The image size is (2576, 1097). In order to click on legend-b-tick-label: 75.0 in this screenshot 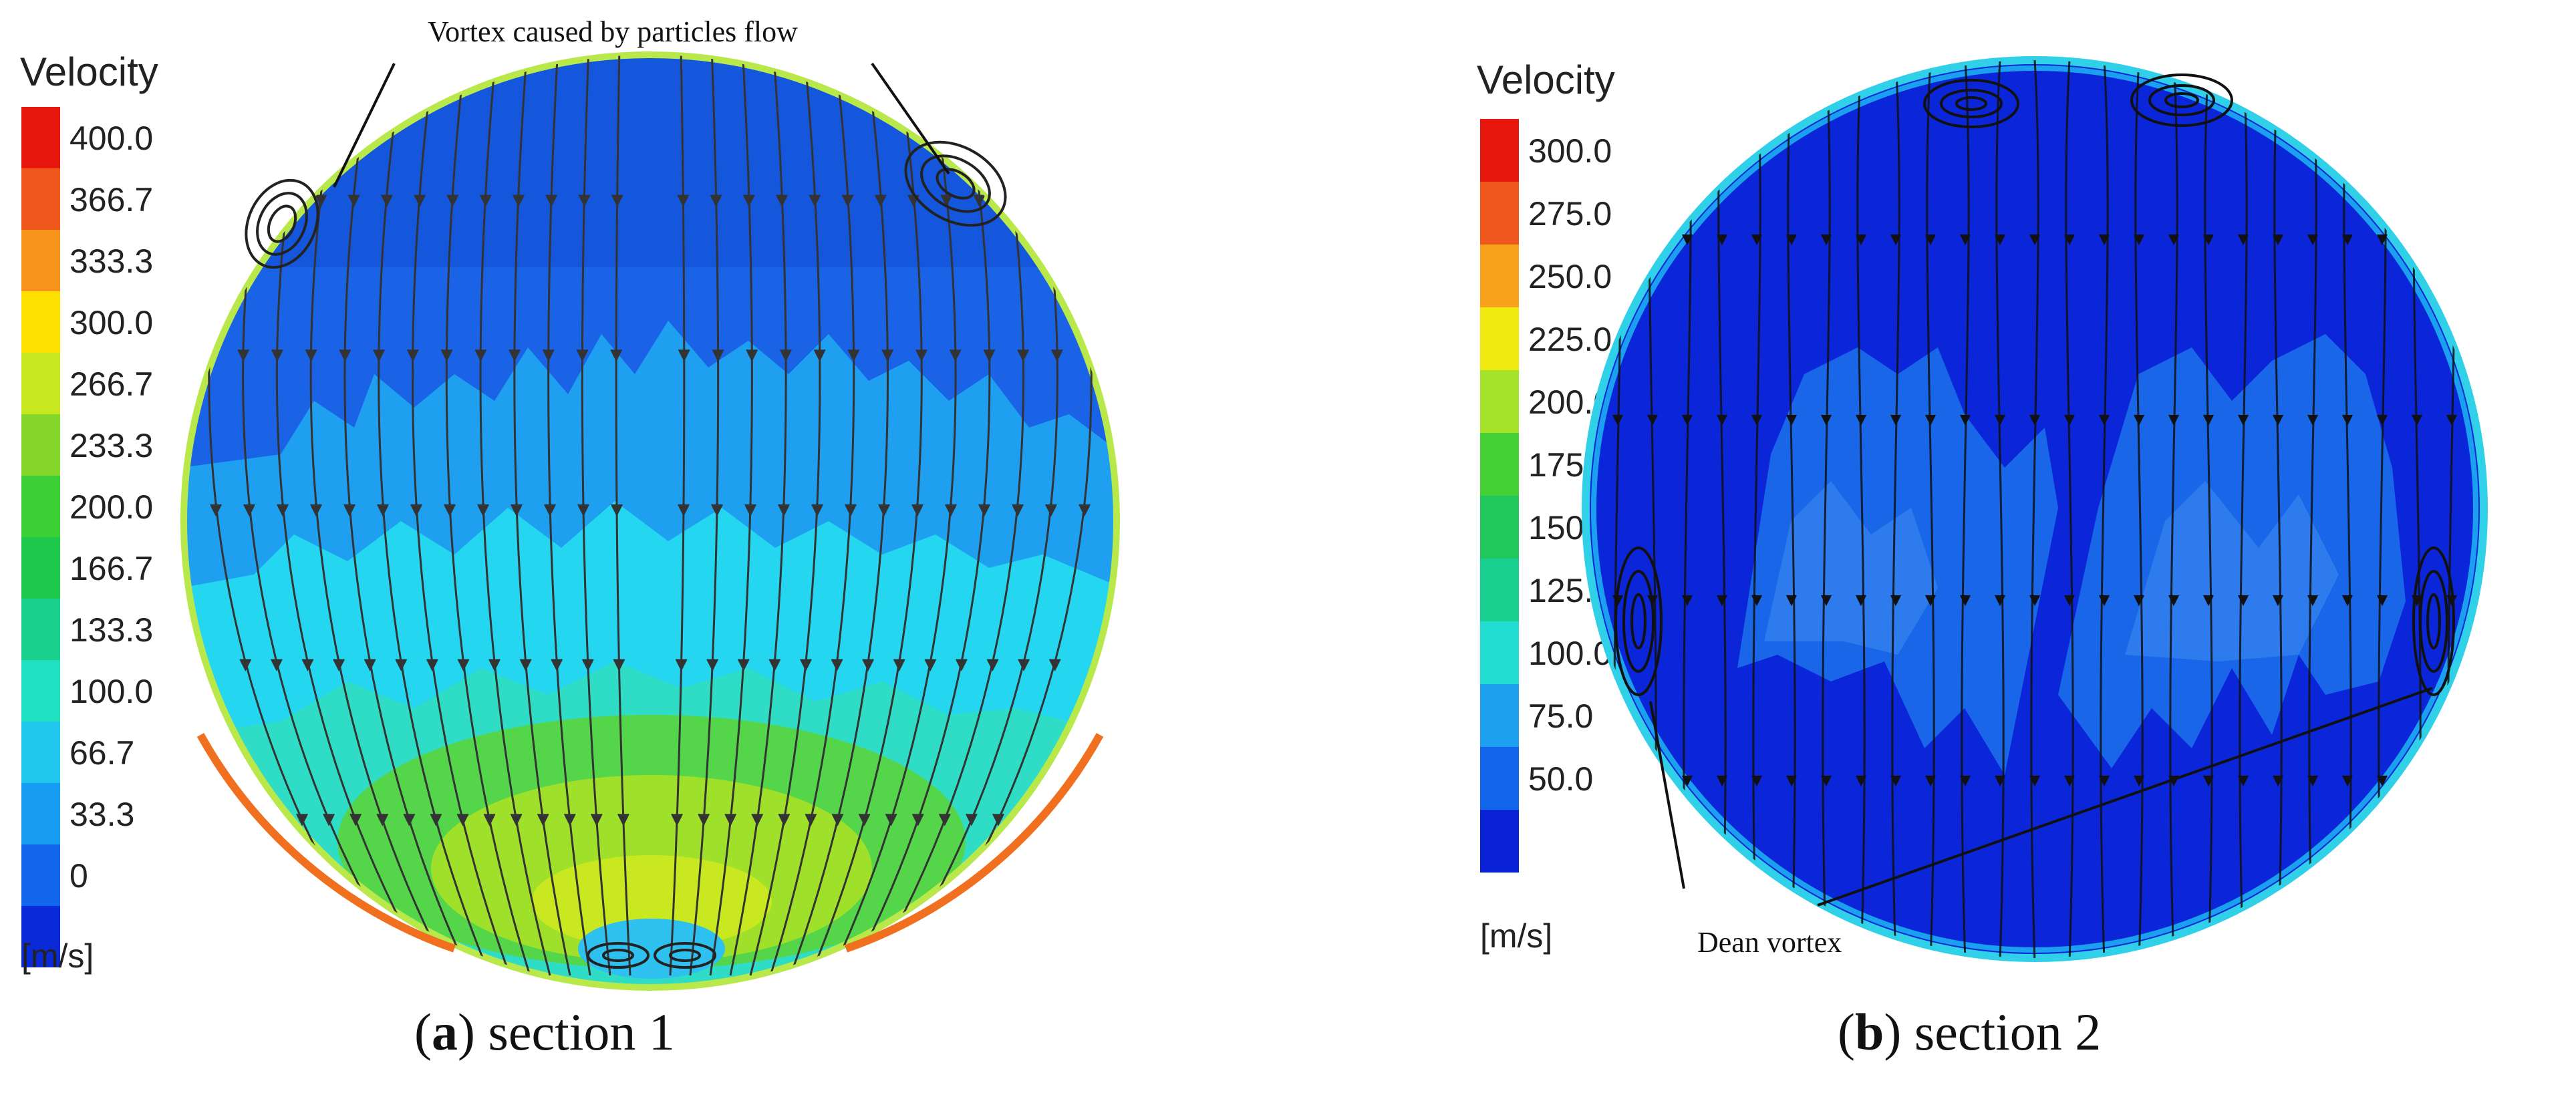, I will do `click(1560, 716)`.